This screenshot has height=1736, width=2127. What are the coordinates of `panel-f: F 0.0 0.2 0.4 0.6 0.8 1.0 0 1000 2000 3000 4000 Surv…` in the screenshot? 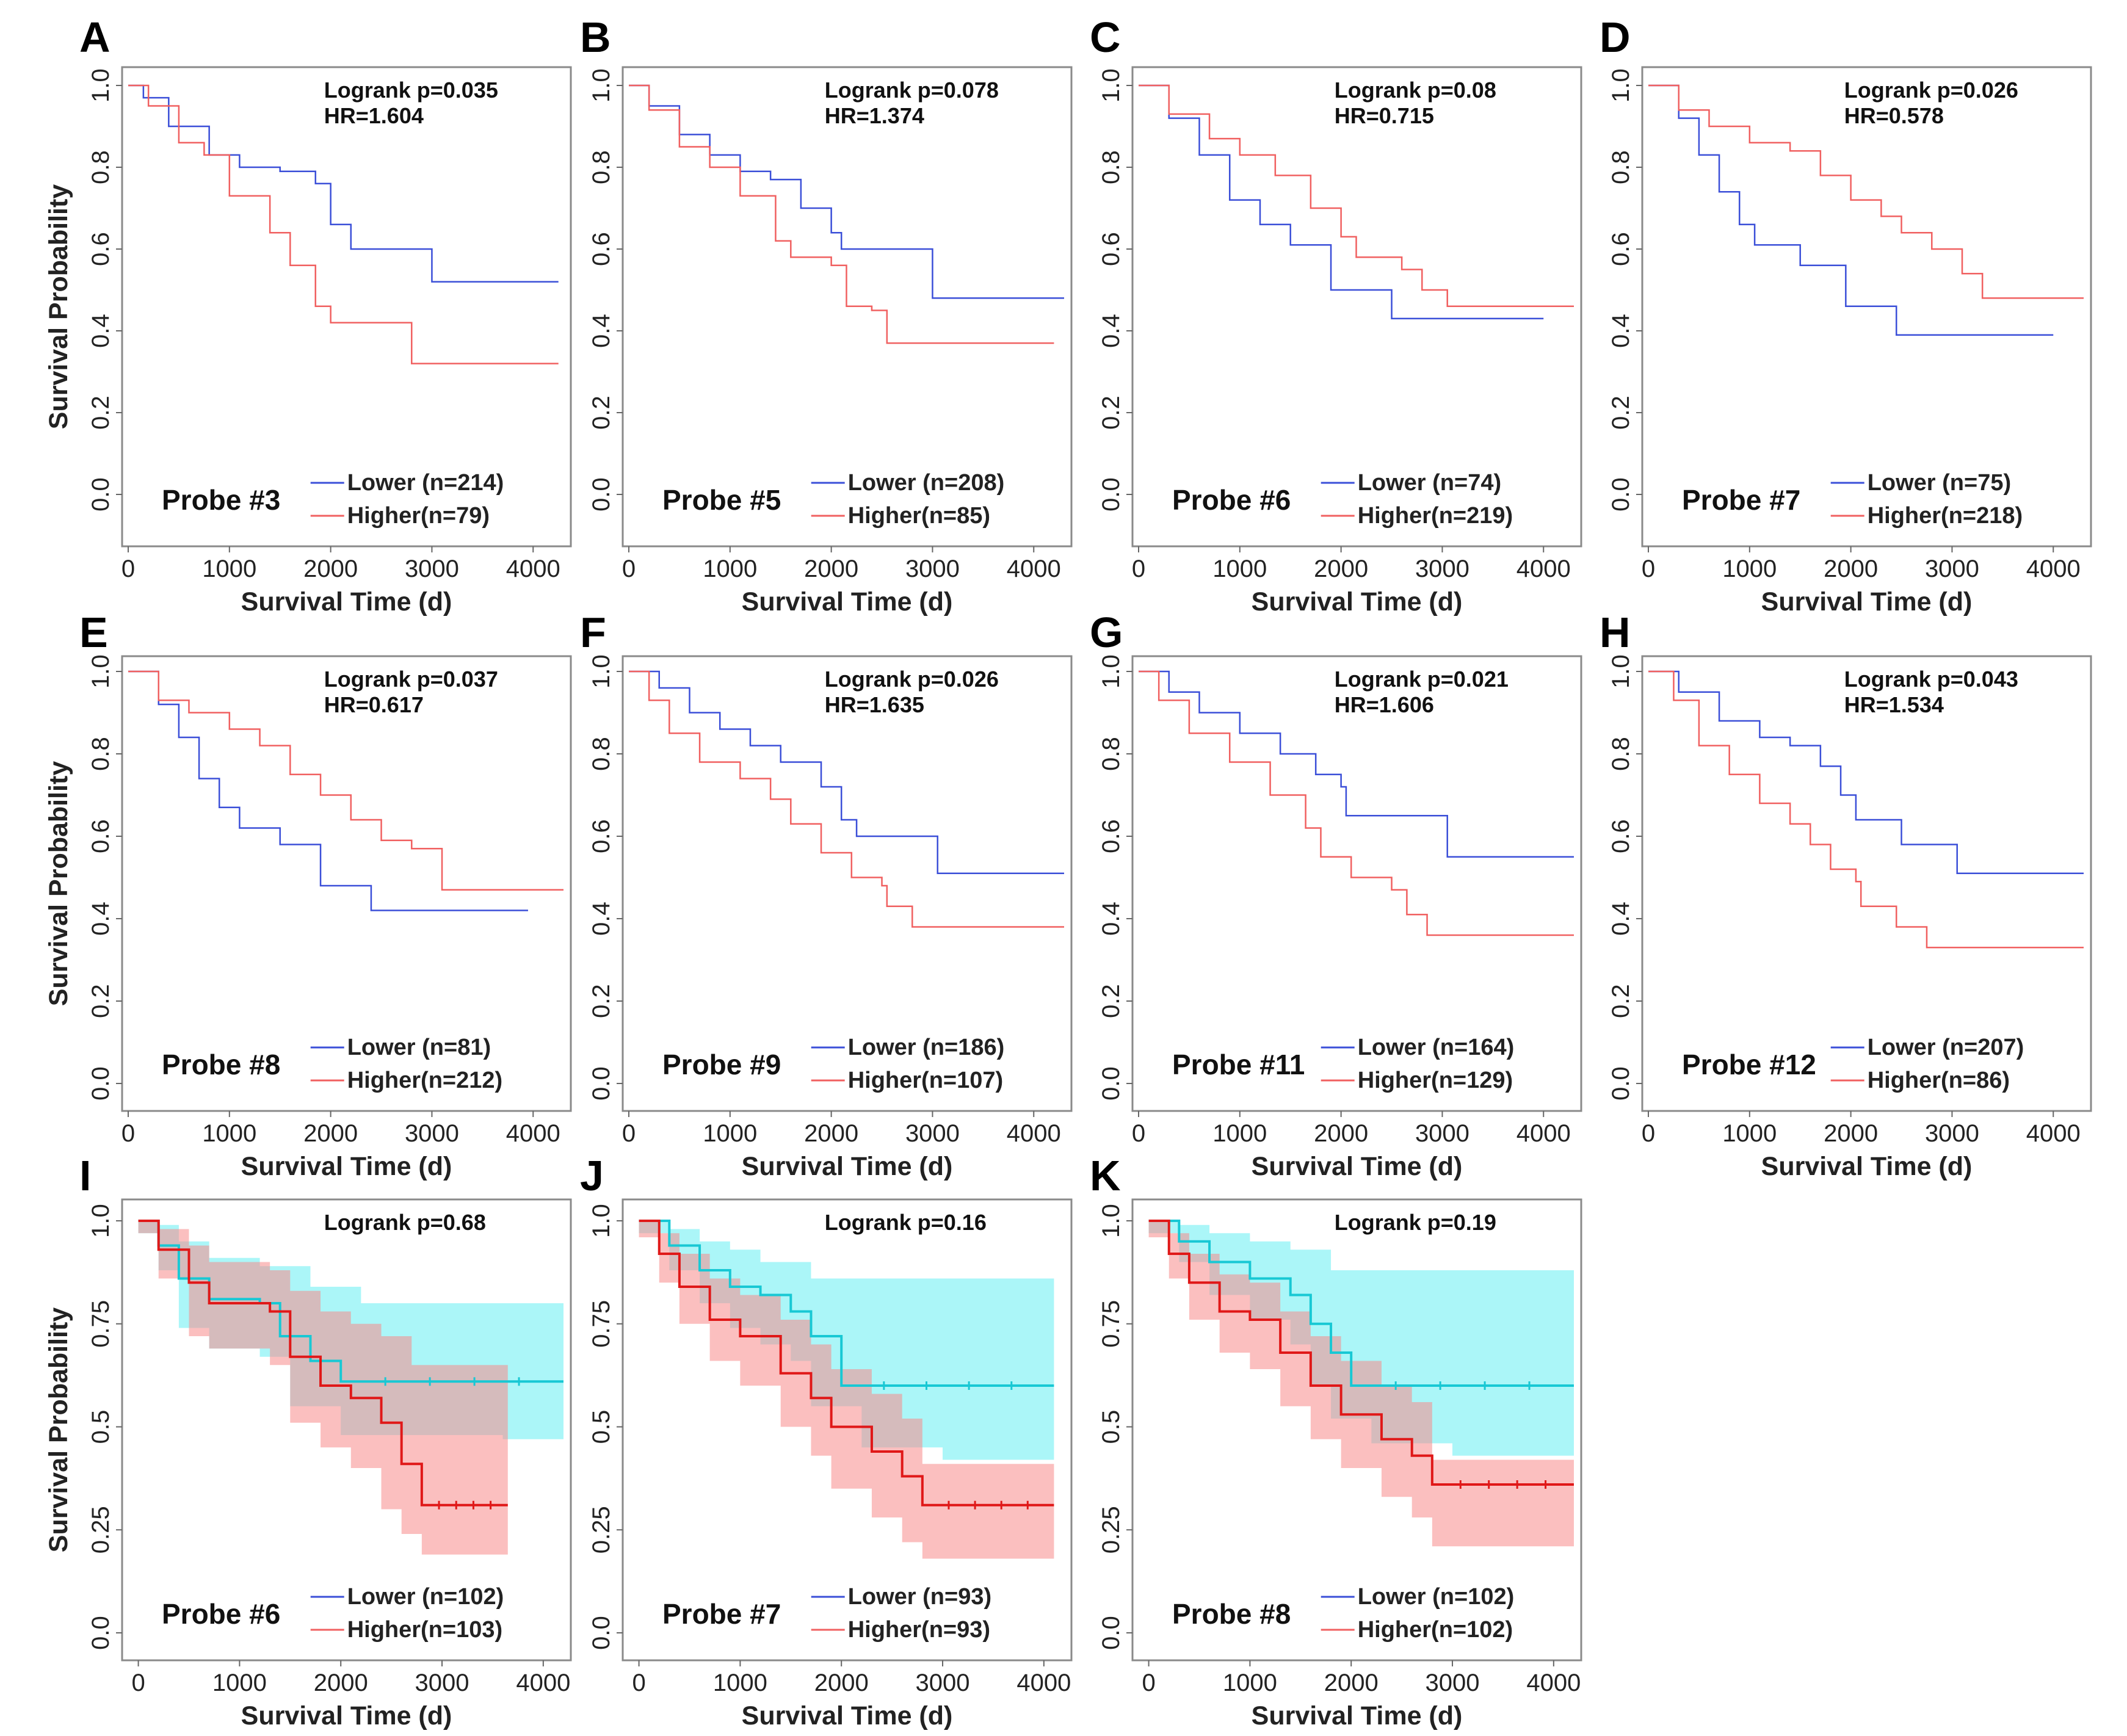 It's located at (826, 895).